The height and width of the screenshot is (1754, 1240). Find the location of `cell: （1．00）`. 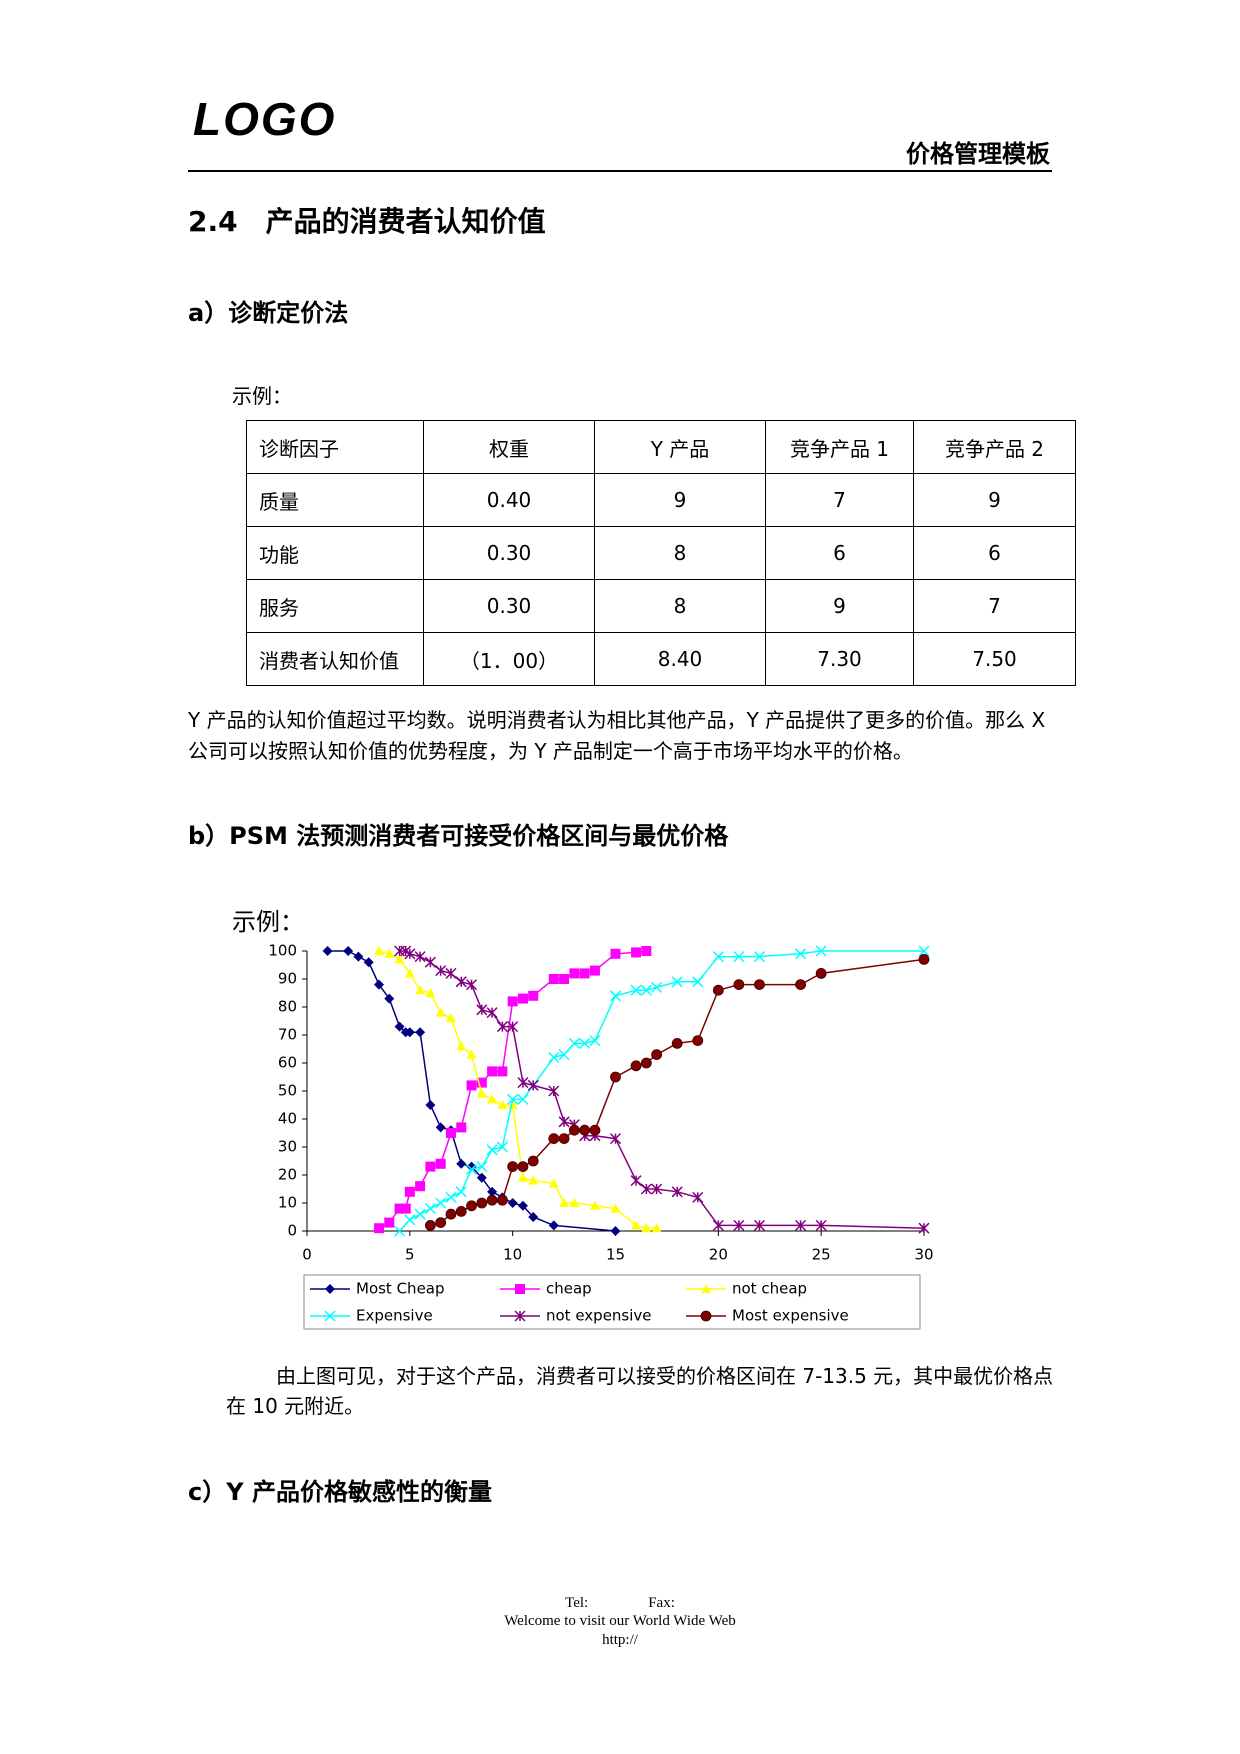

cell: （1．00） is located at coordinates (509, 659).